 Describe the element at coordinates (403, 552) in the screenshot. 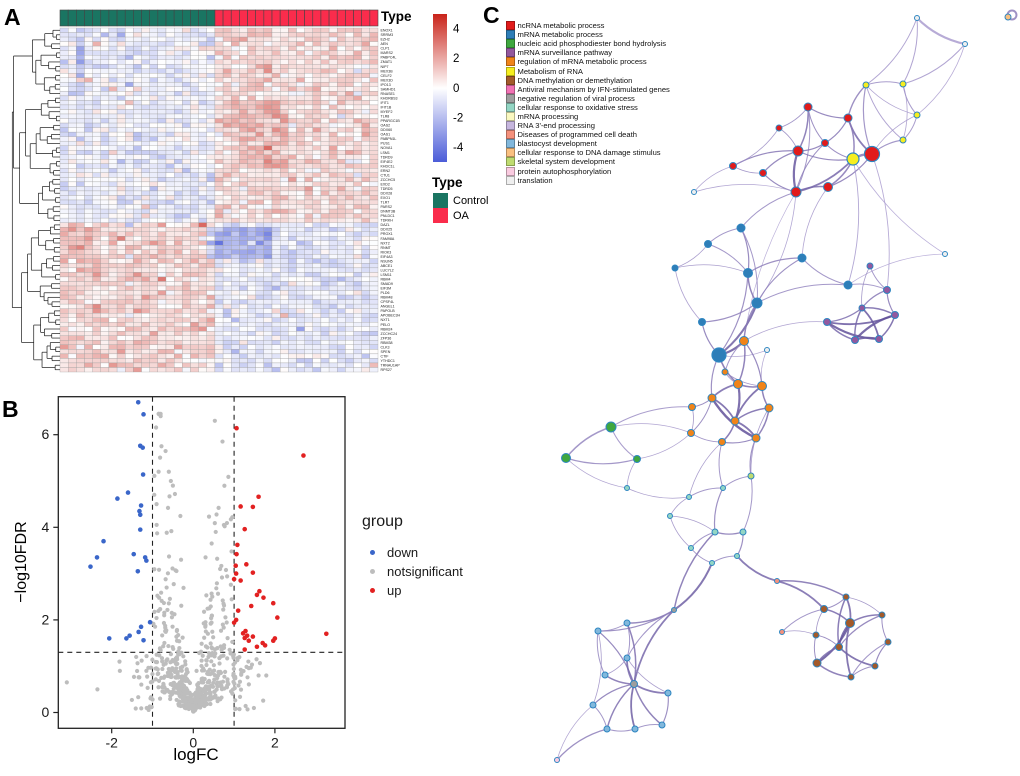

I see `group-legend-label: down` at that location.